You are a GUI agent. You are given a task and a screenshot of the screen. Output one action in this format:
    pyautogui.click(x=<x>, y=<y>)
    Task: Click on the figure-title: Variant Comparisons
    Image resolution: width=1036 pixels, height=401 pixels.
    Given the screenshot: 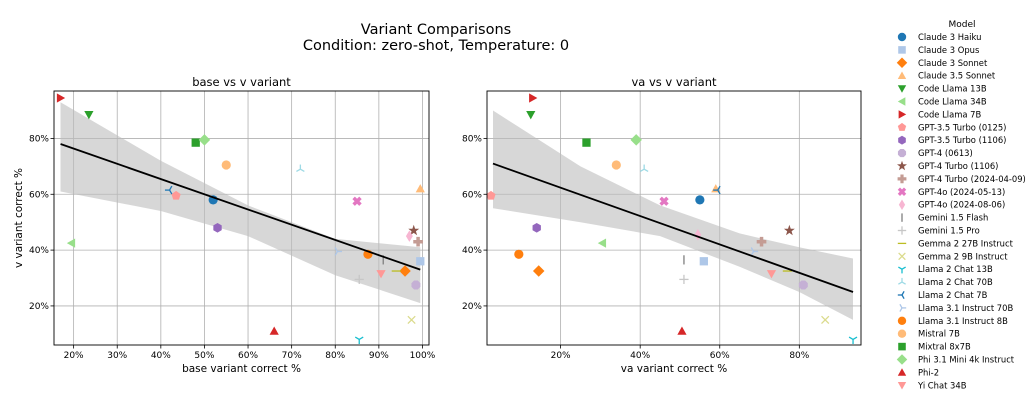 What is the action you would take?
    pyautogui.click(x=436, y=30)
    